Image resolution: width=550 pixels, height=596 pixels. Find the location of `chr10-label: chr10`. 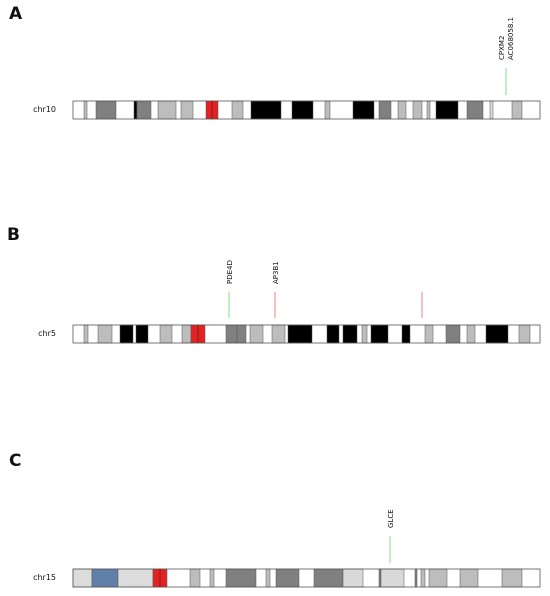

chr10-label: chr10 is located at coordinates (44, 109).